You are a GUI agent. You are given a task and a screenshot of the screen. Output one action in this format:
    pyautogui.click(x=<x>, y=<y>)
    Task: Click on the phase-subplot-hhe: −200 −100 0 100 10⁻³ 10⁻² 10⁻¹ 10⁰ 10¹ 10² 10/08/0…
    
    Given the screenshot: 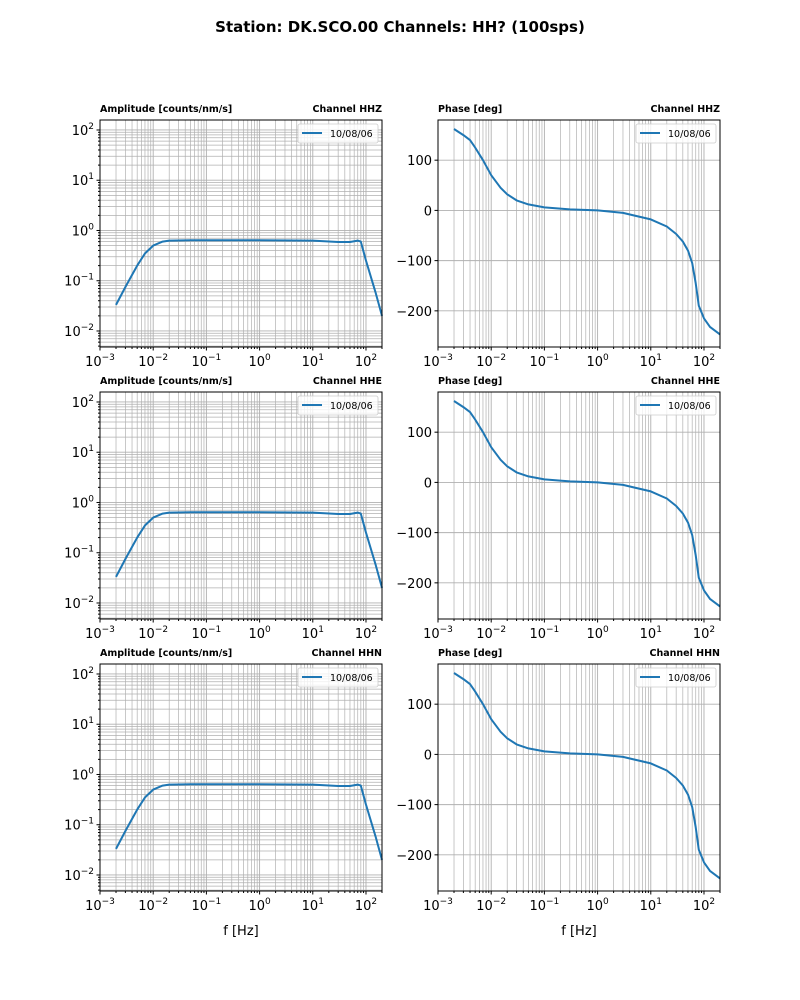 What is the action you would take?
    pyautogui.click(x=558, y=509)
    